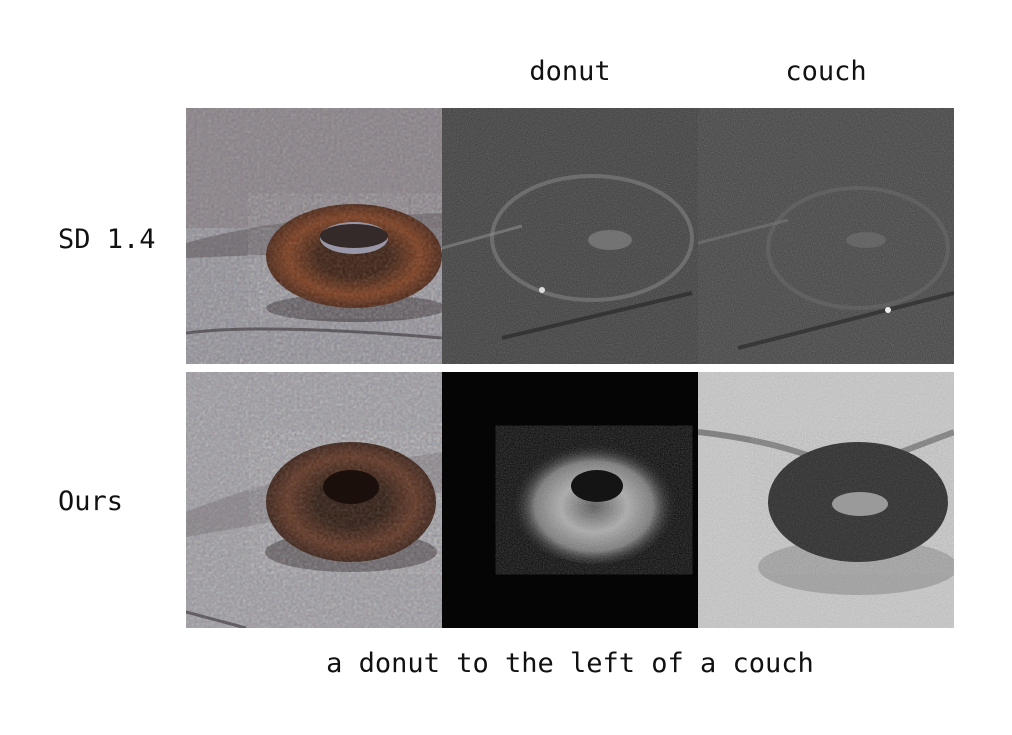 The image size is (1012, 735). I want to click on row-label-ours: Ours, so click(91, 501).